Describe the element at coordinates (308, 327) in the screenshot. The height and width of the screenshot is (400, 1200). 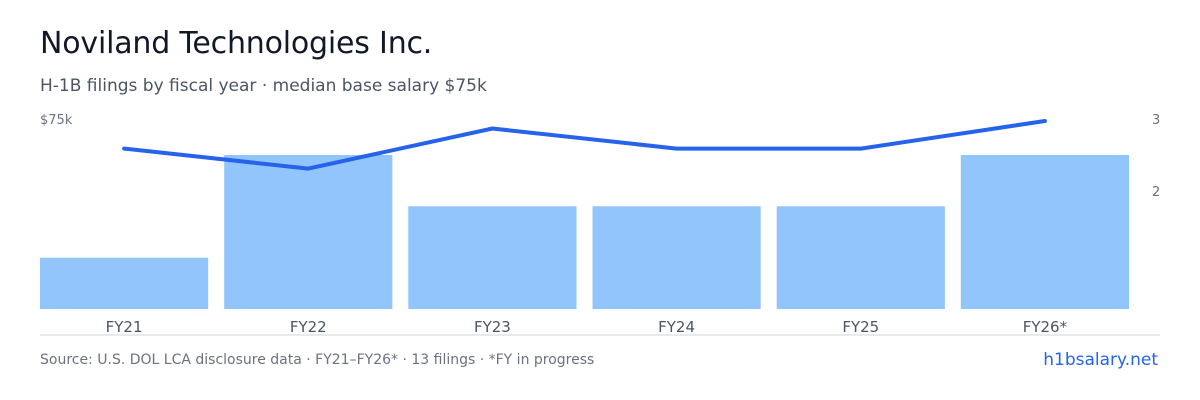
I see `x-tick-label: FY22` at that location.